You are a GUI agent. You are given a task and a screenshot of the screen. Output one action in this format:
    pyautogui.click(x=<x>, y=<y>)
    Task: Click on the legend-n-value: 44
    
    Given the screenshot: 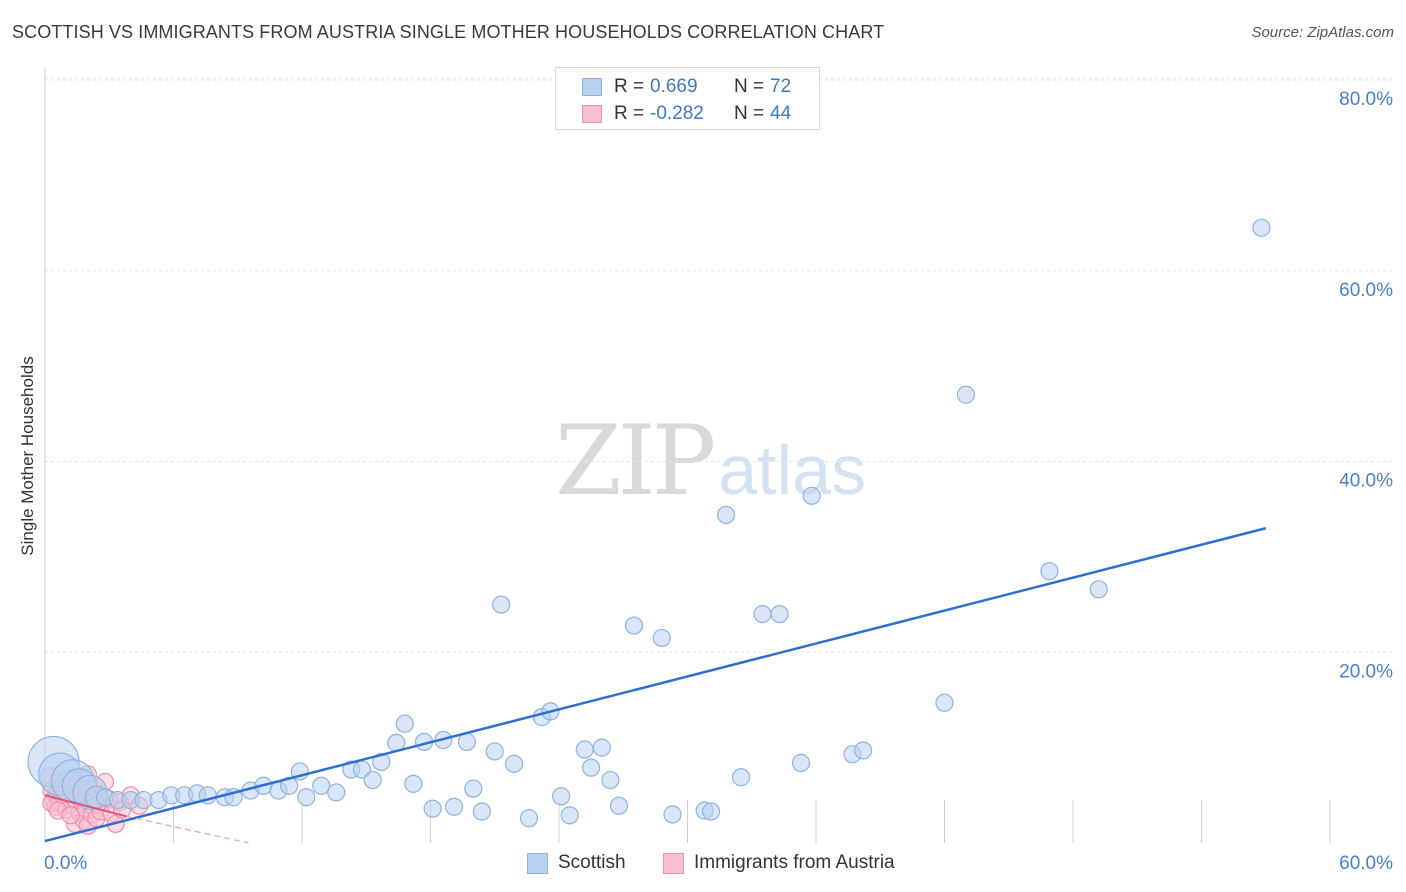 What is the action you would take?
    pyautogui.click(x=781, y=113)
    